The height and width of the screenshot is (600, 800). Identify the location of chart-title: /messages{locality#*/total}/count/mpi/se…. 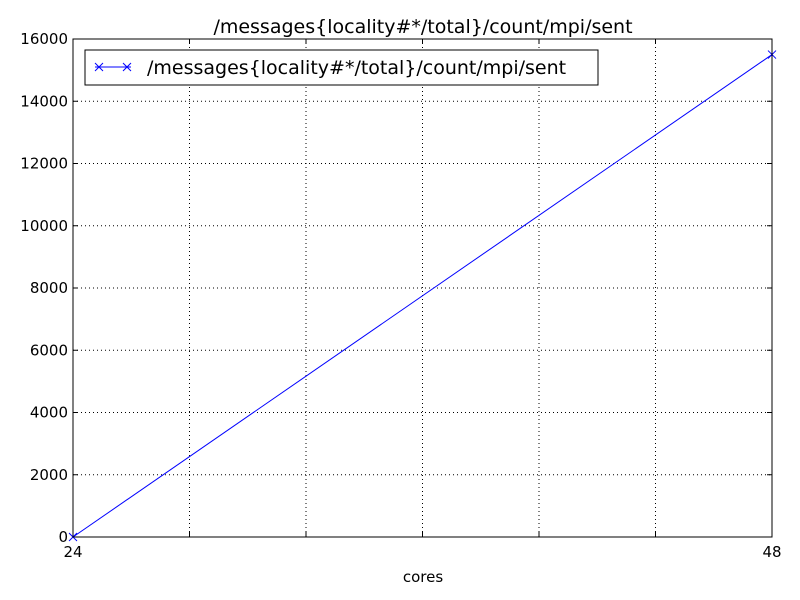
(422, 27).